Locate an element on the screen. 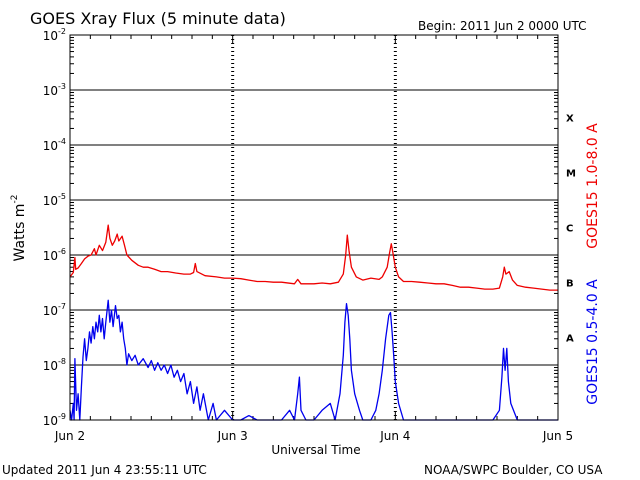 This screenshot has height=480, width=640. y-tick-label: 10⁻² is located at coordinates (54, 35).